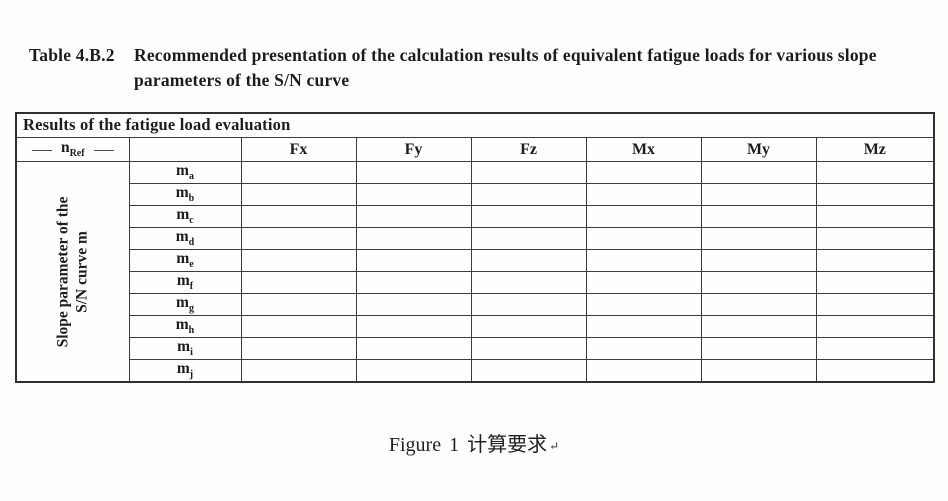 The height and width of the screenshot is (501, 948). I want to click on table-number: Table 4.B.2, so click(72, 55).